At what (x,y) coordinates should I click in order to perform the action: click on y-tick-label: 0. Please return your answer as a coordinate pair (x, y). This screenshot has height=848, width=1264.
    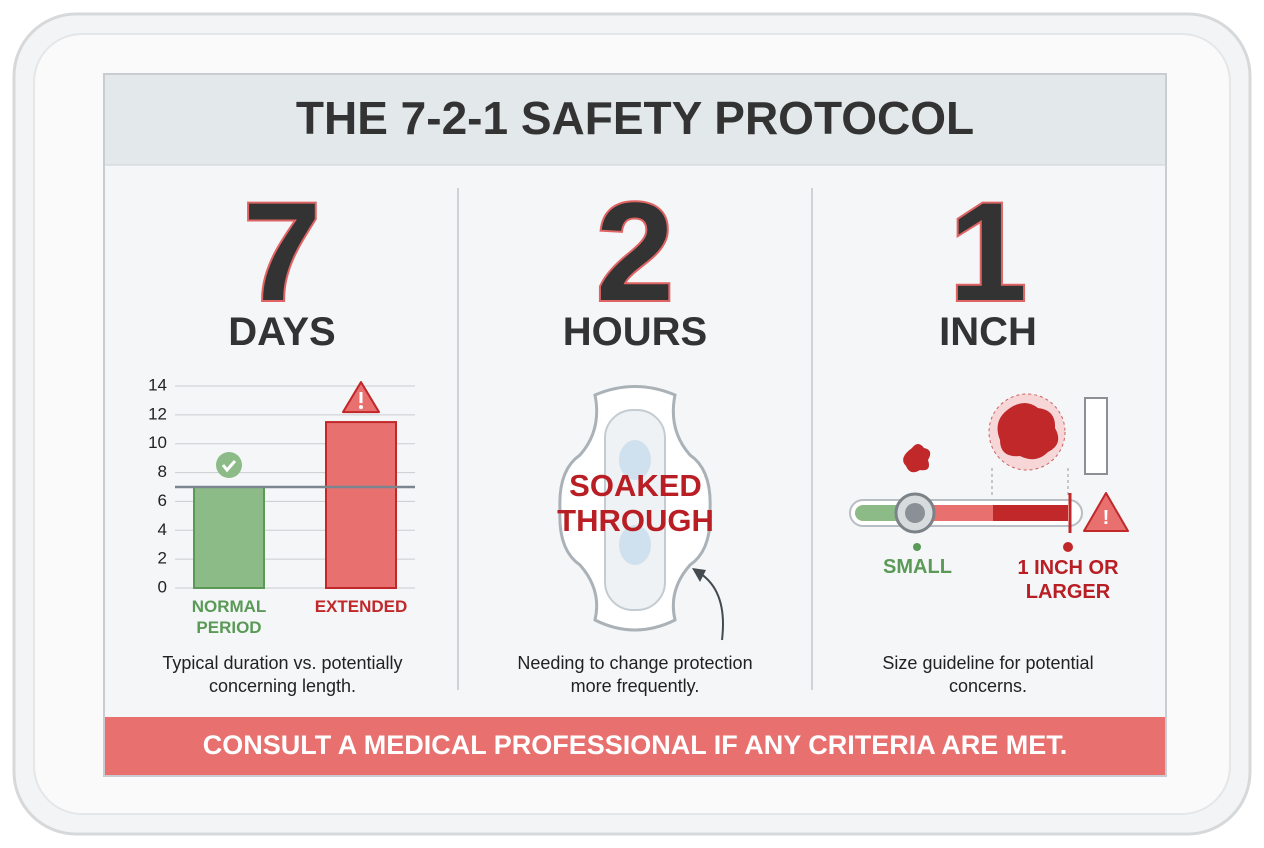
    Looking at the image, I should click on (162, 586).